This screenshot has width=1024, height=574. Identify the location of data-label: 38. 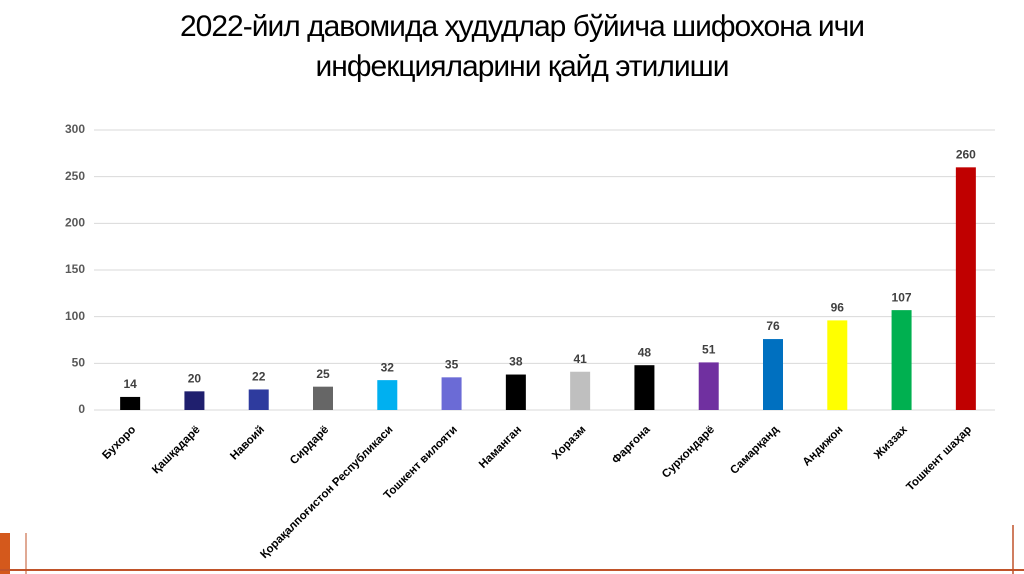
(516, 362).